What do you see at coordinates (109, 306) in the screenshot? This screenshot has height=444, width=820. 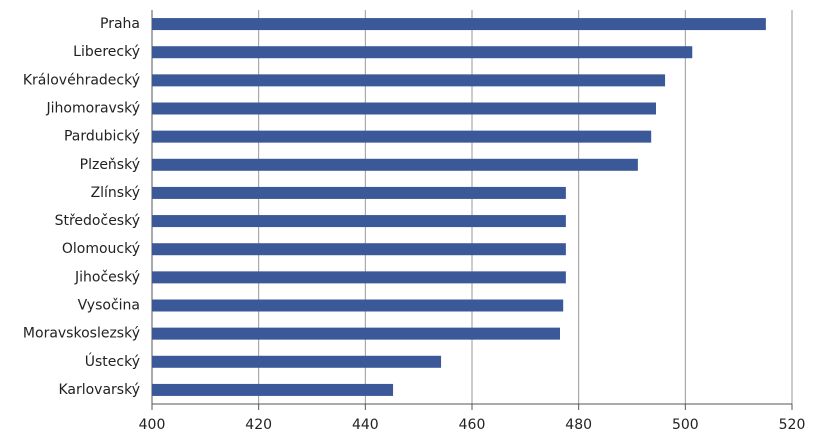 I see `y-tick-label: Vysočina` at bounding box center [109, 306].